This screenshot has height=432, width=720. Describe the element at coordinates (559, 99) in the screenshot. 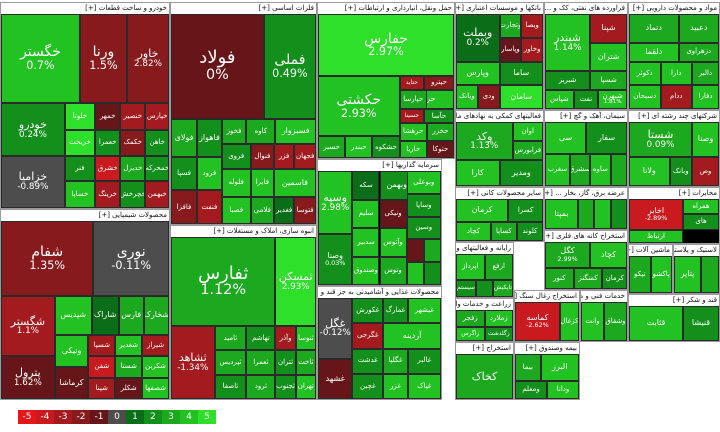

I see `stock-tile: شپاس` at that location.